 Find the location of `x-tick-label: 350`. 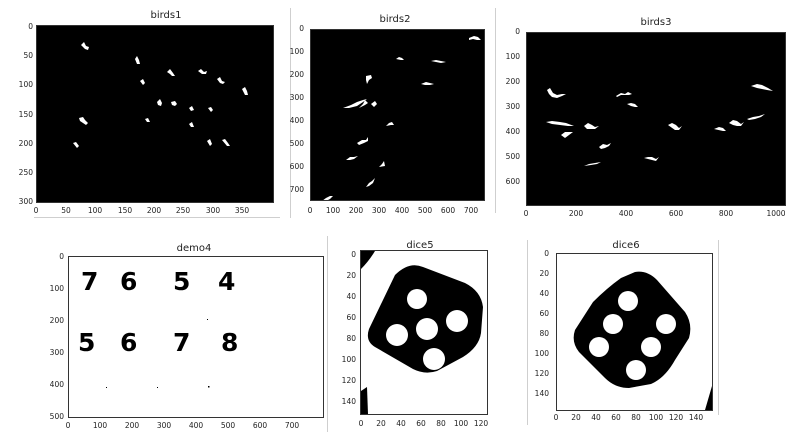

x-tick-label: 350 is located at coordinates (242, 210).